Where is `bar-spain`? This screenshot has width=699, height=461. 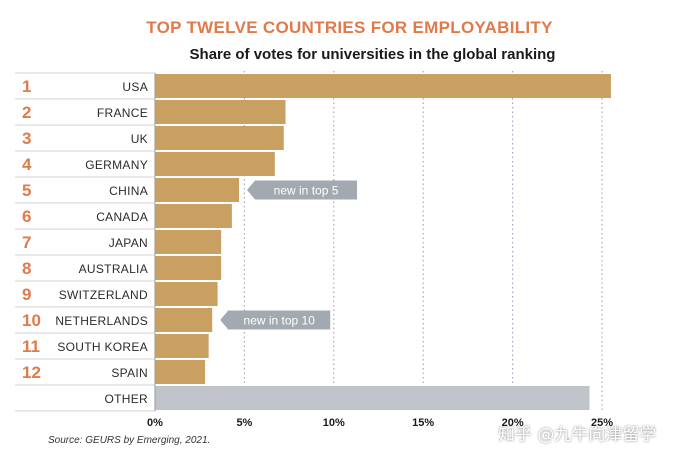
bar-spain is located at coordinates (180, 372).